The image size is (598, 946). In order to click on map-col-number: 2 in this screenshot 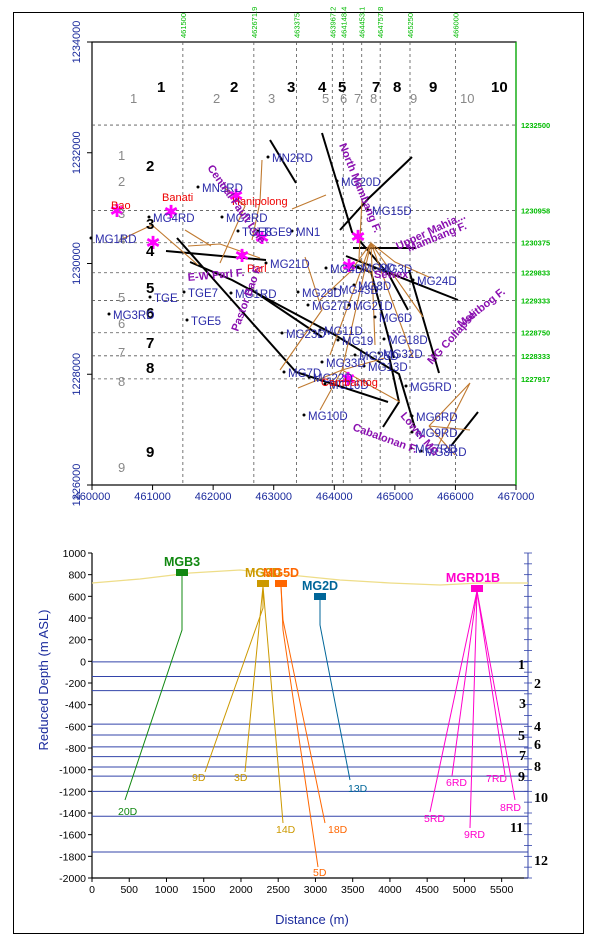, I will do `click(234, 87)`.